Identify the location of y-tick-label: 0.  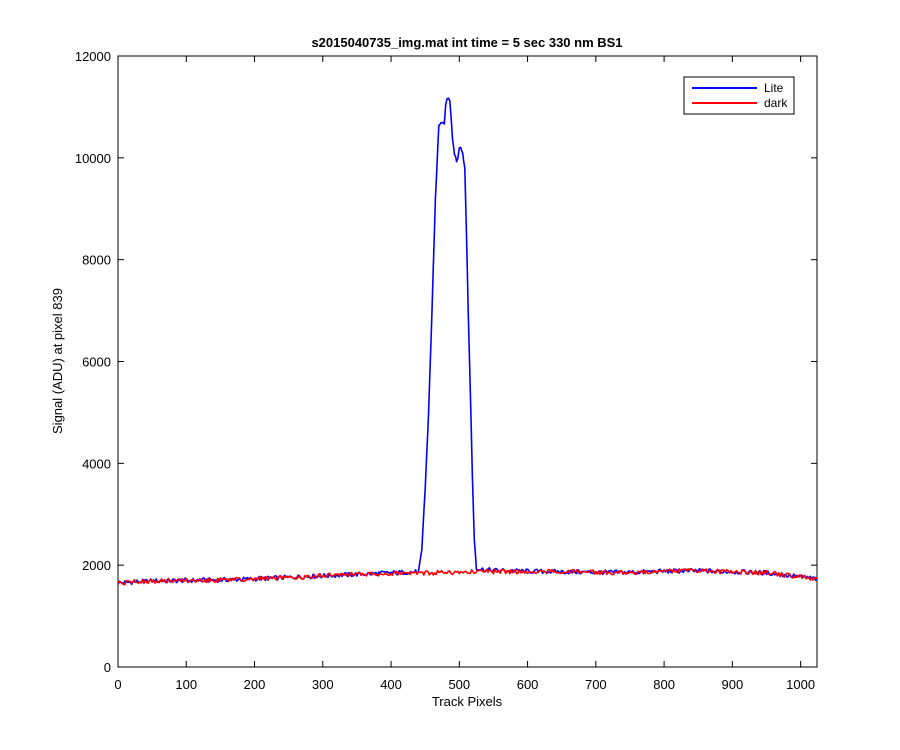
(107, 667).